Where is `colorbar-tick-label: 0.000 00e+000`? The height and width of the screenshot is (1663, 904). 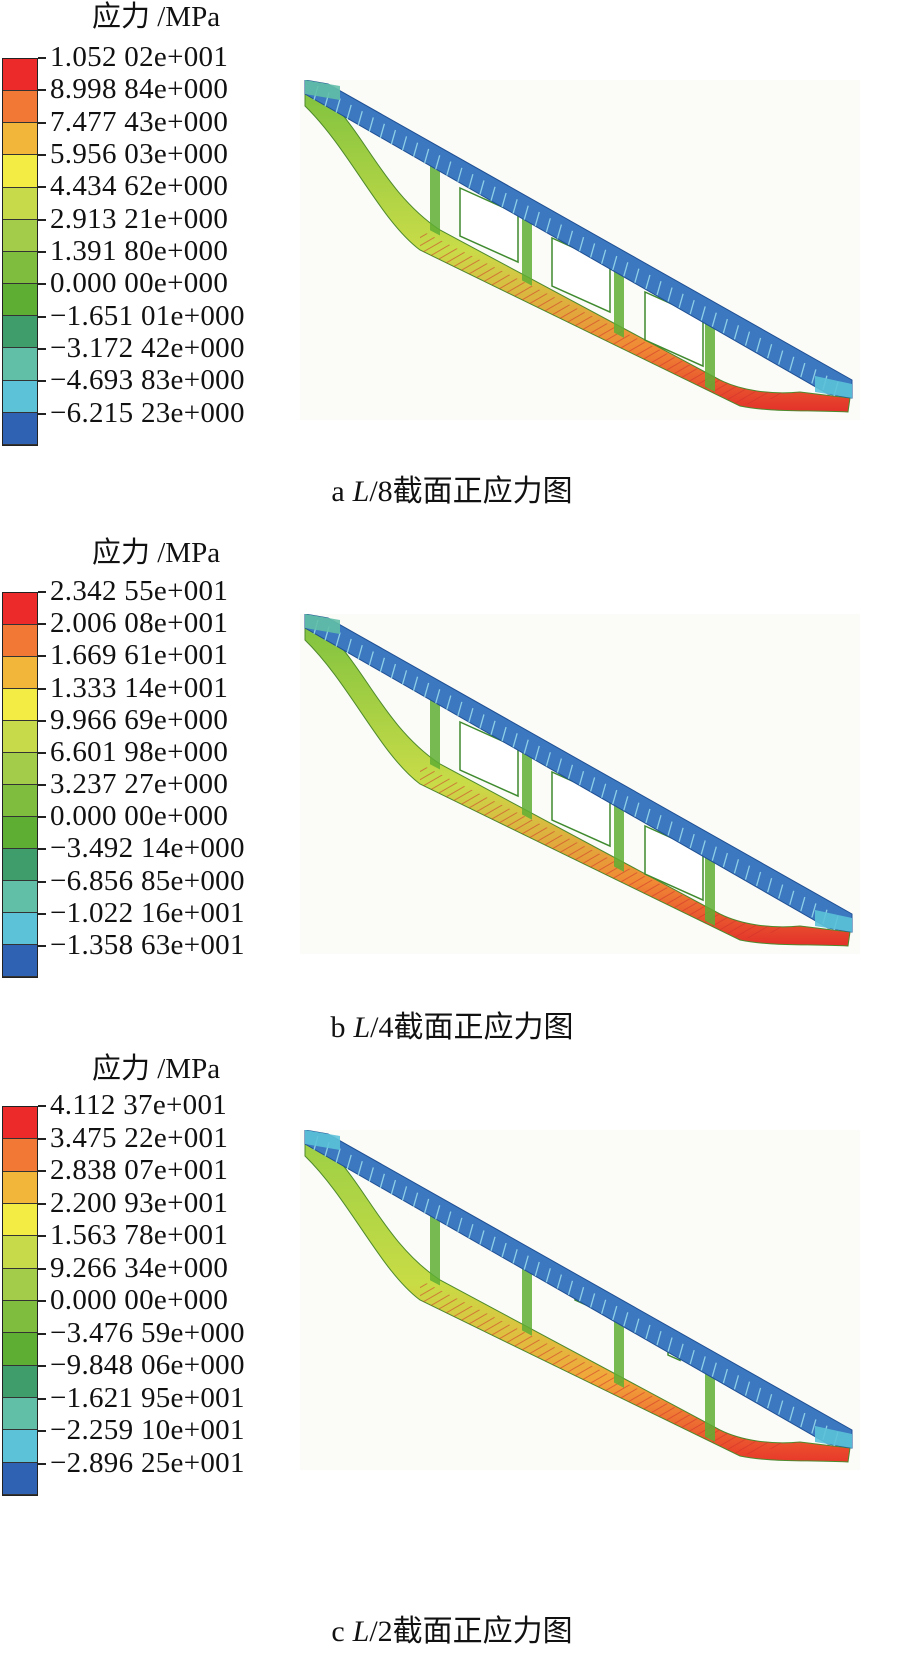 colorbar-tick-label: 0.000 00e+000 is located at coordinates (139, 1300).